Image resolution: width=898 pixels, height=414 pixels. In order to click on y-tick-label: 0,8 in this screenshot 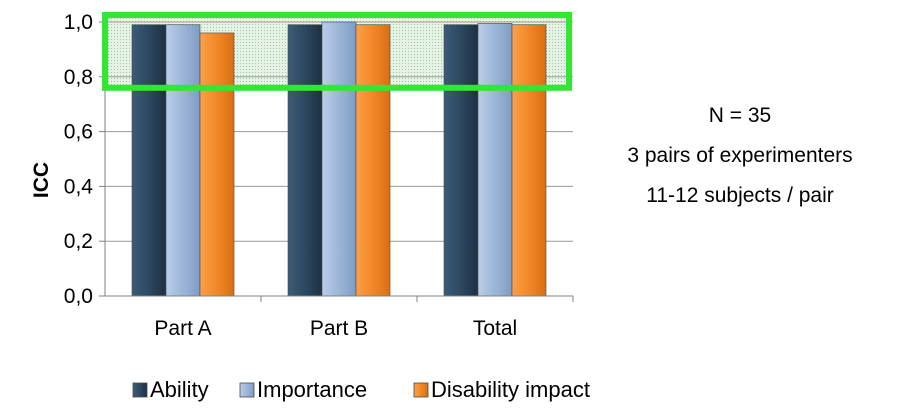, I will do `click(78, 77)`.